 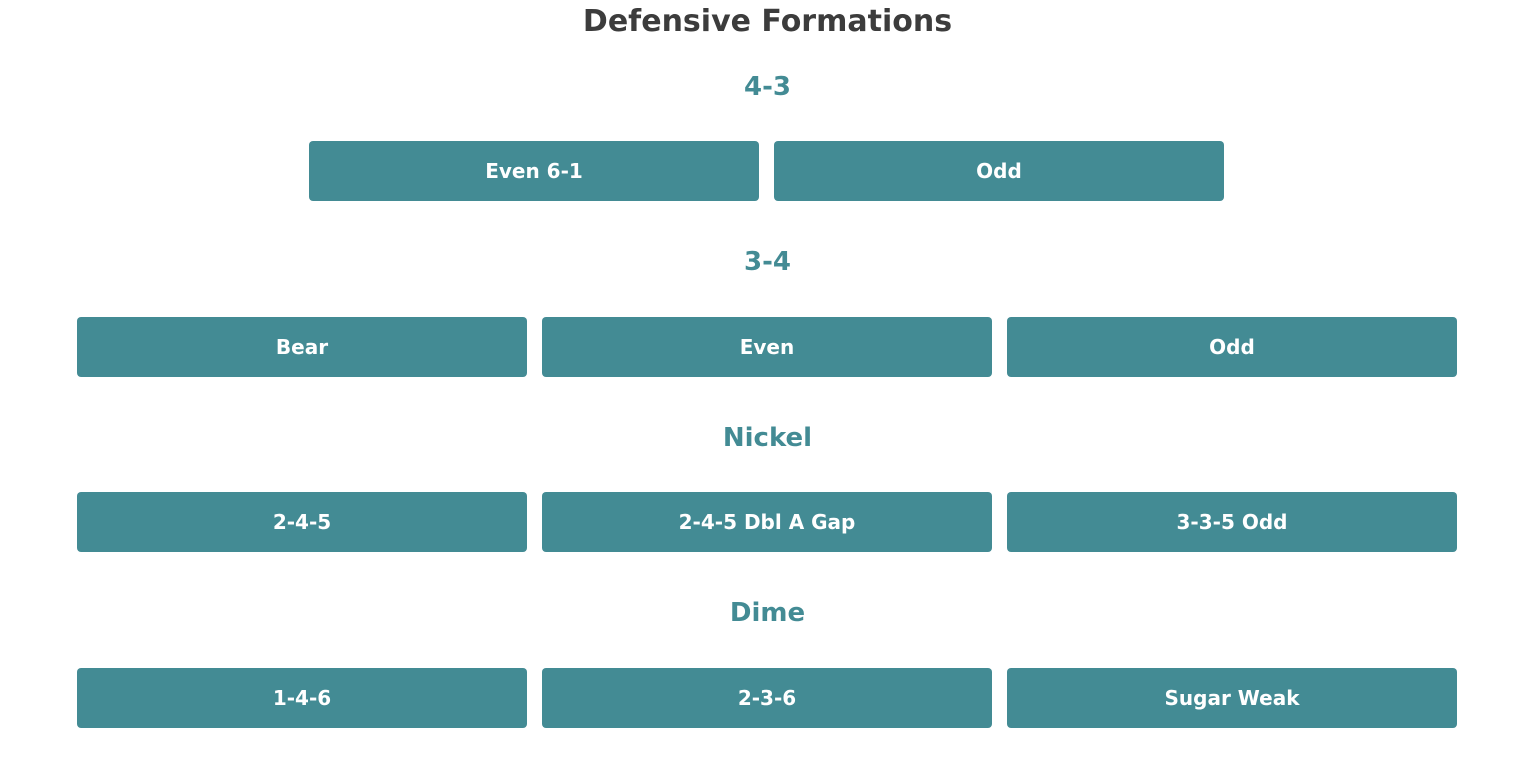 I want to click on section-heading-4-3: 4-3, so click(x=767, y=87).